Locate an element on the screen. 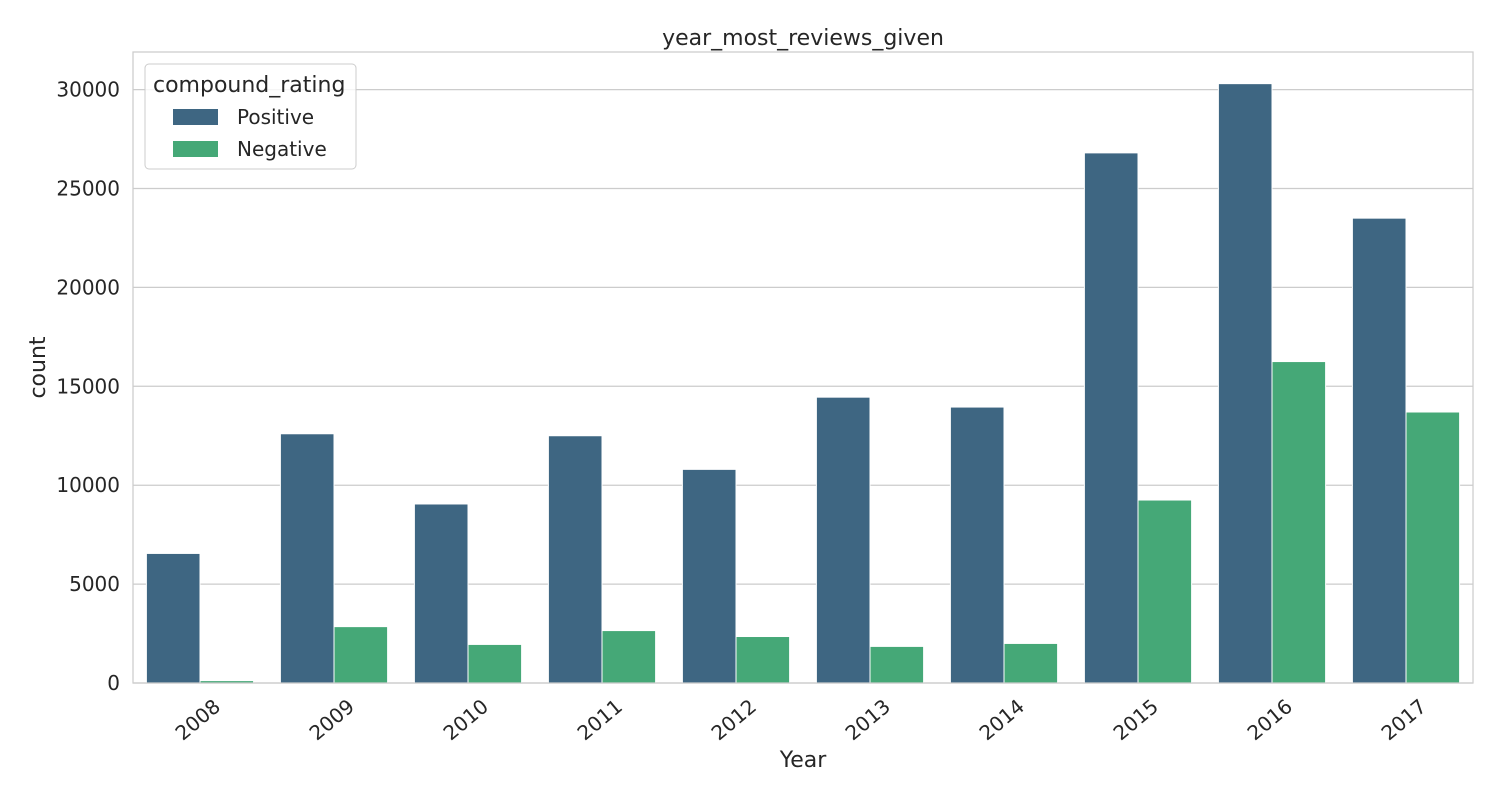 This screenshot has height=800, width=1500. y-axis-label: count is located at coordinates (38, 367).